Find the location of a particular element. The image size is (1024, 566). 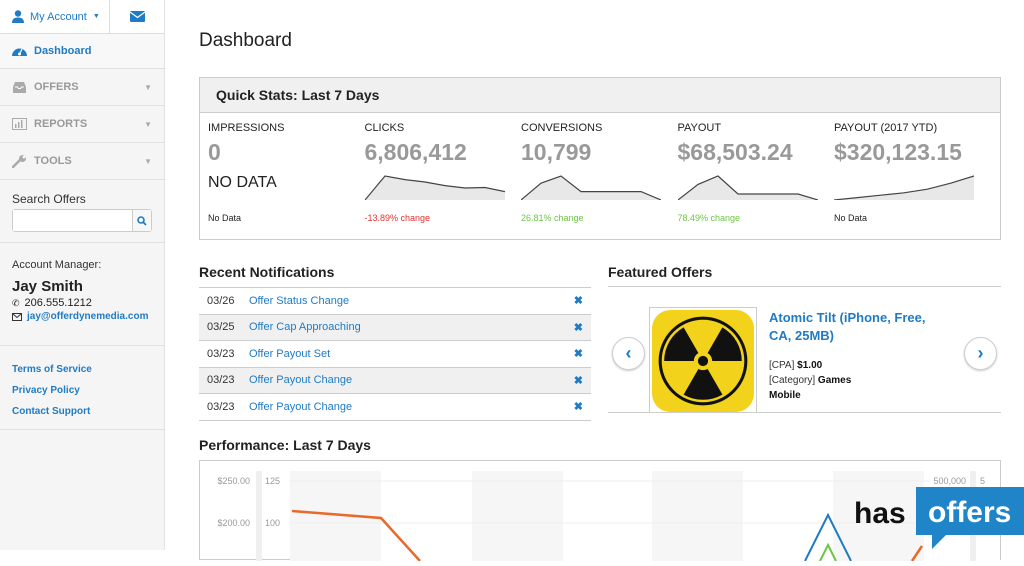

messages-button is located at coordinates (137, 16).